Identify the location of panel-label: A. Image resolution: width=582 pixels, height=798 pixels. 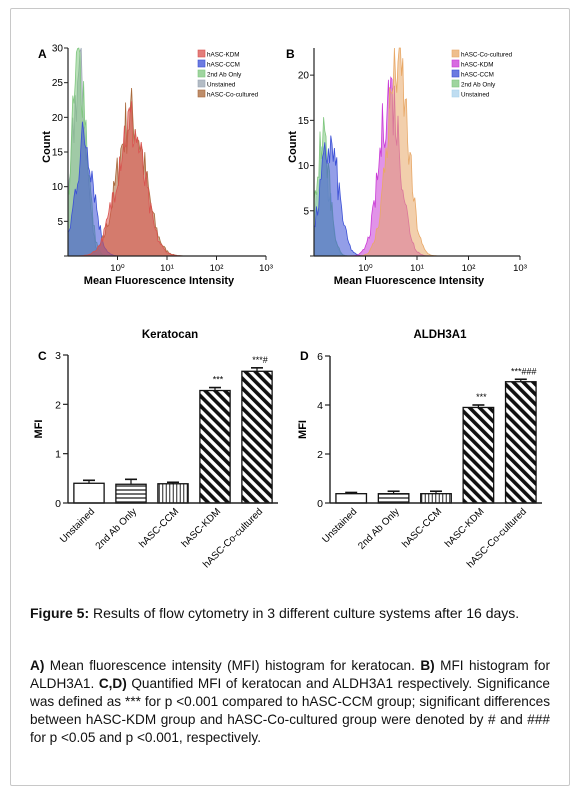
(42, 54).